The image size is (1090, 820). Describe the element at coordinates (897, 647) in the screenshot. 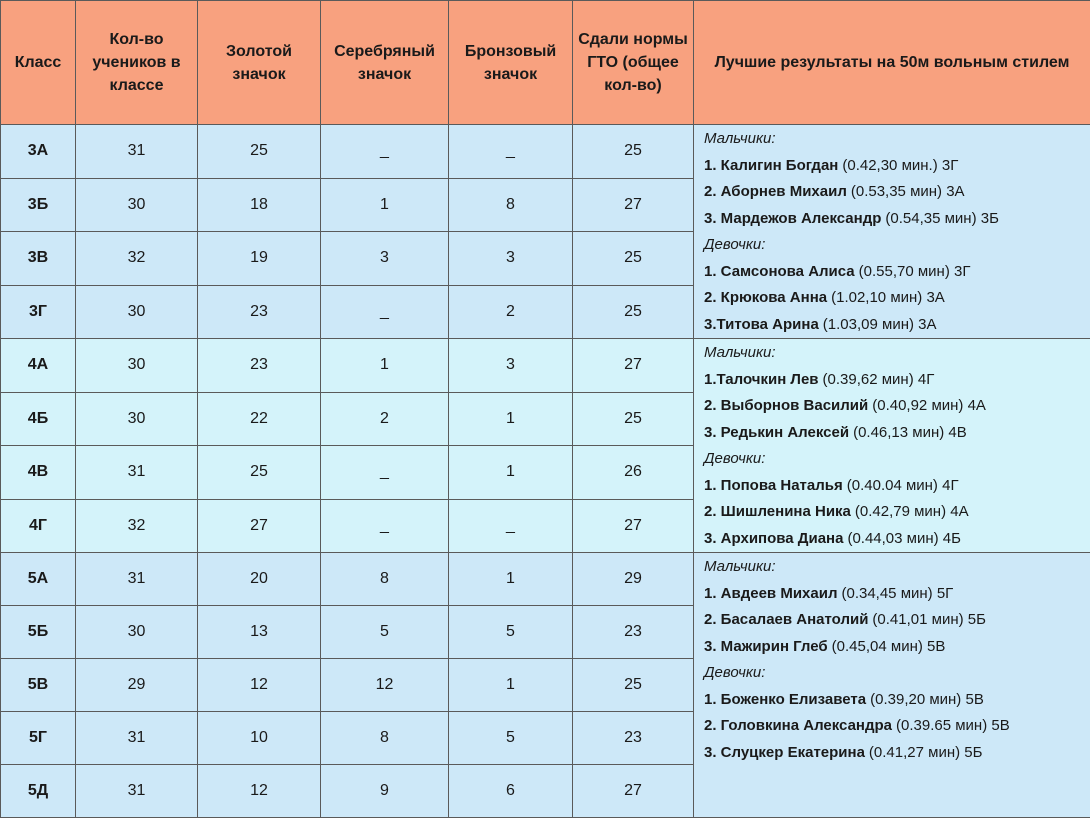

I see `result-line: 3. Мажирин Глеб (0.45,04 мин) 5В` at that location.